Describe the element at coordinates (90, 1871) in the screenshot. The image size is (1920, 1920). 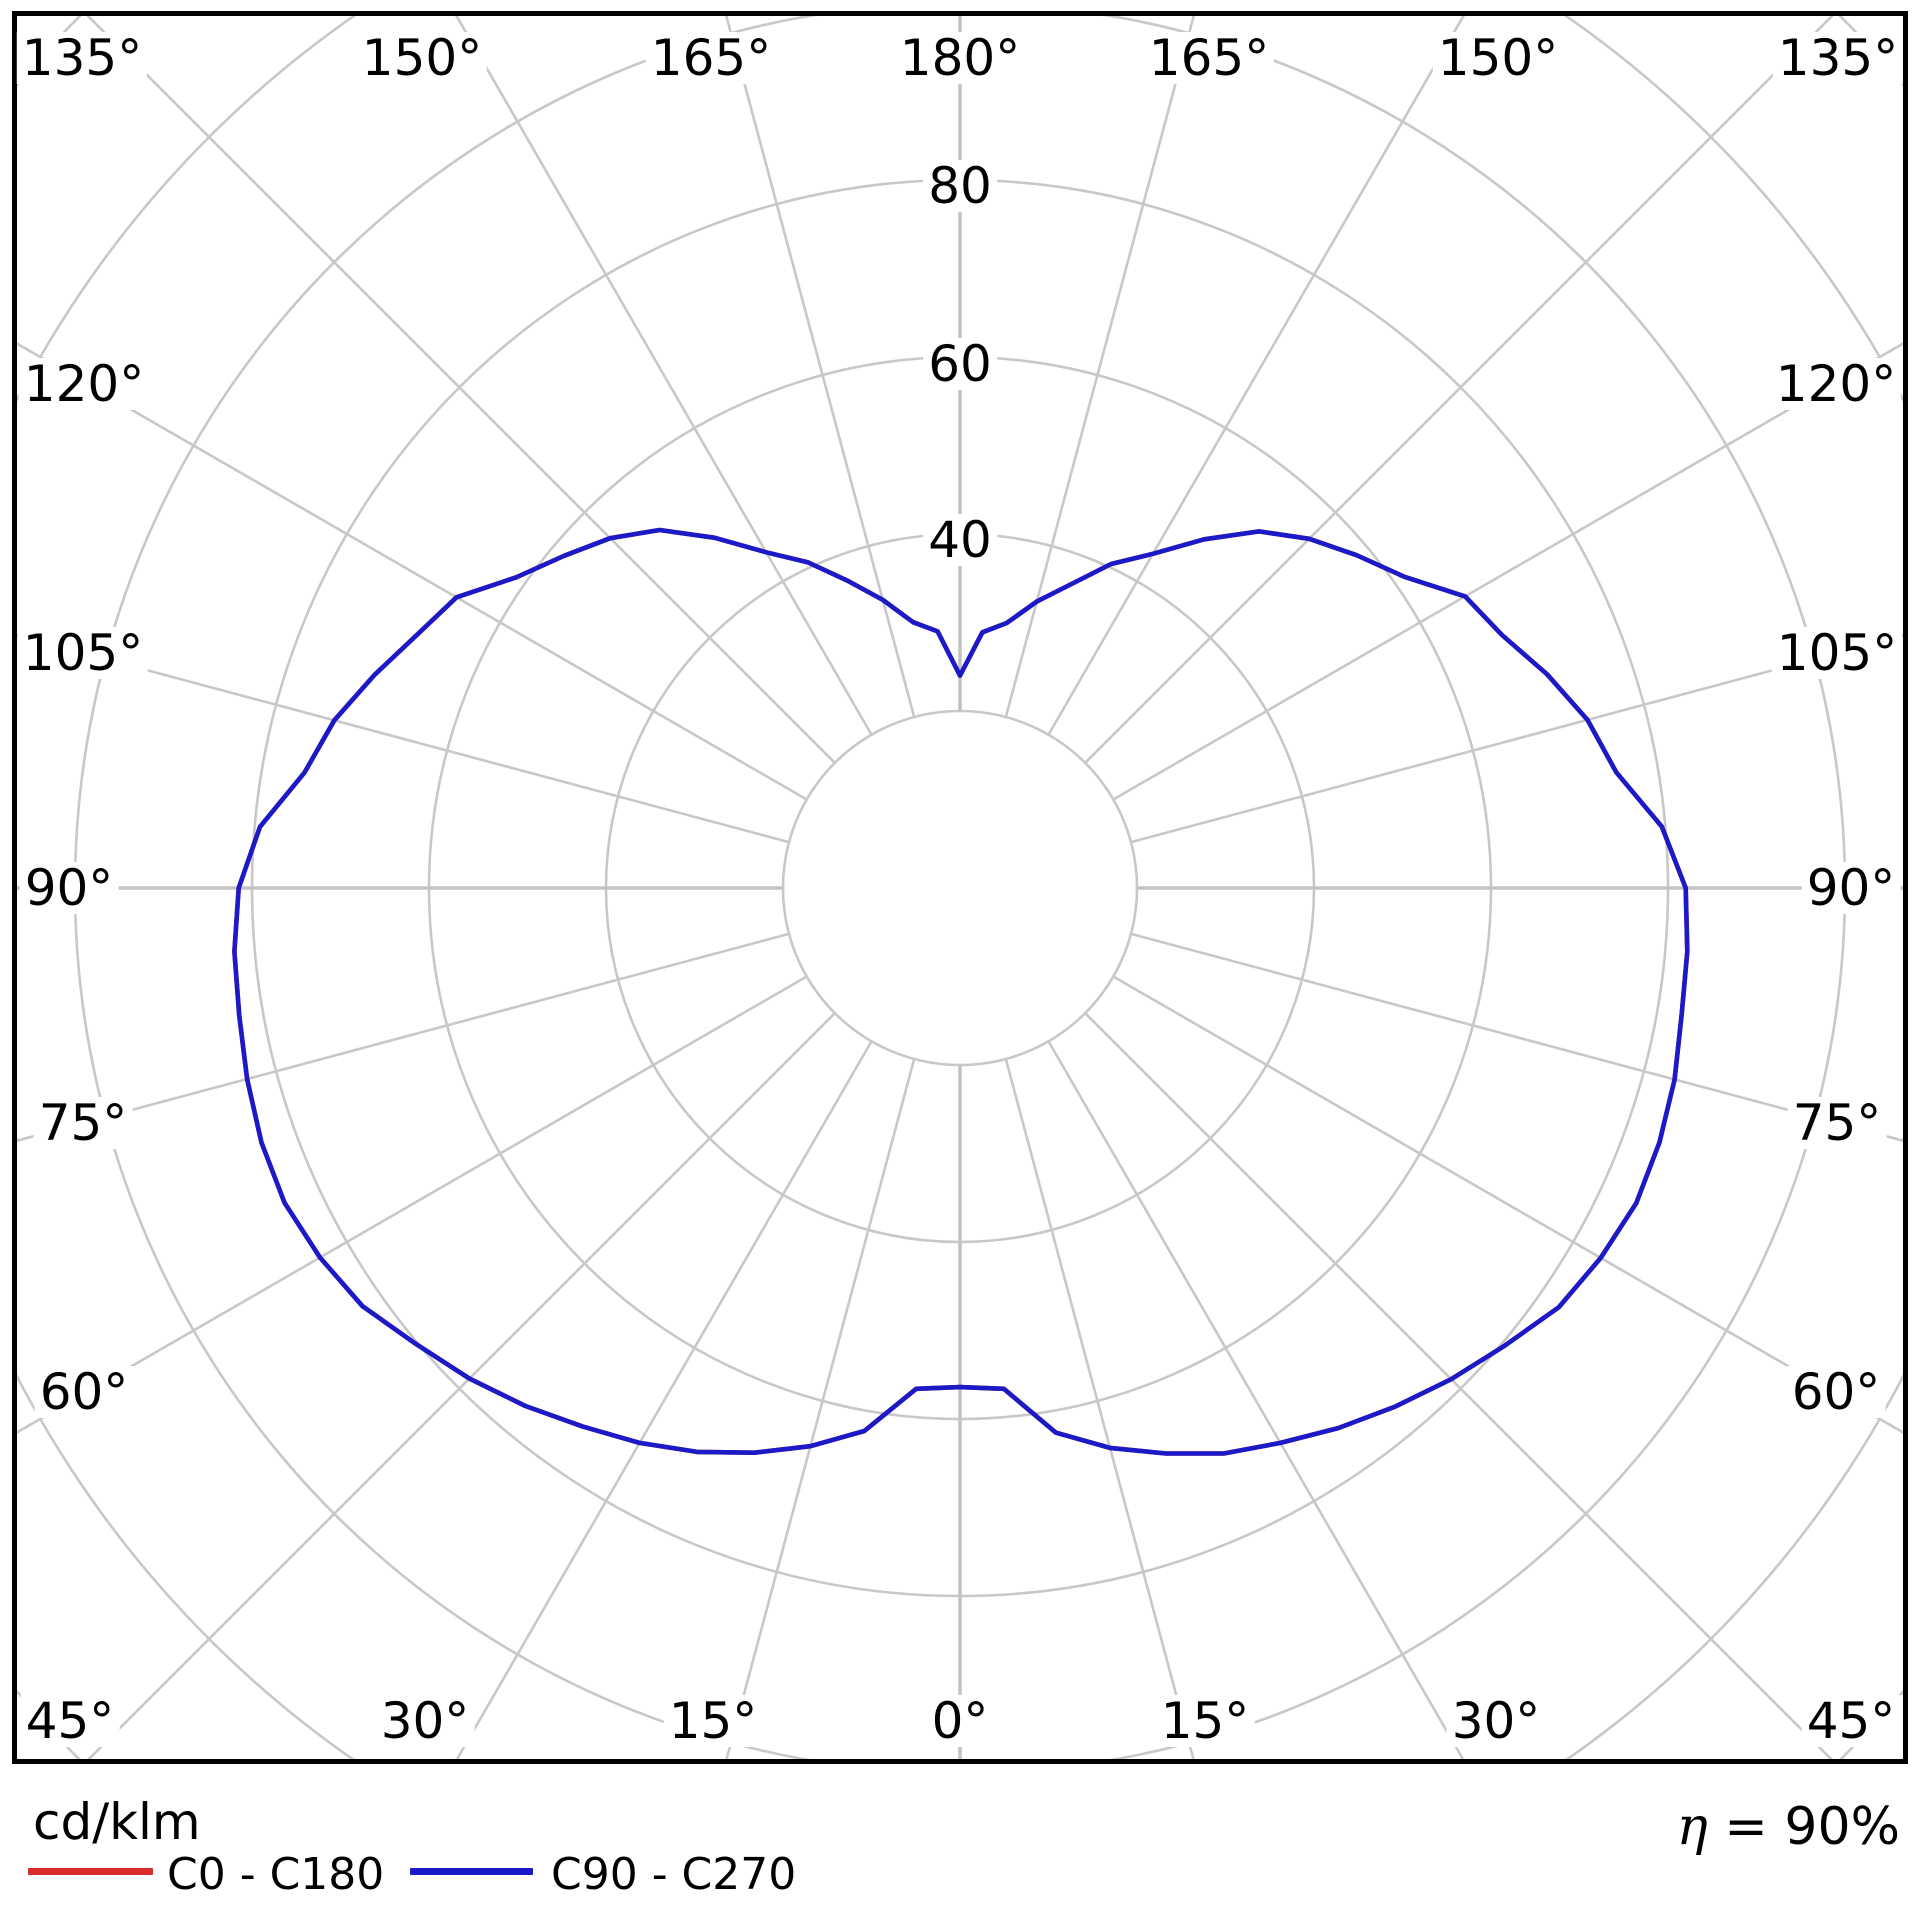
I see `legend-line-c0-c180` at that location.